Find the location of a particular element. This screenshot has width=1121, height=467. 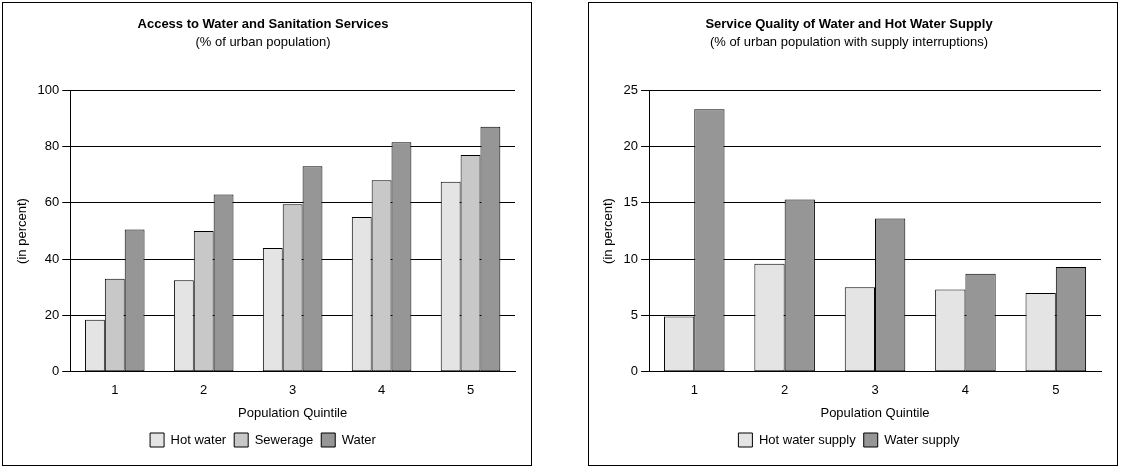

y-tick-label: 60 is located at coordinates (52, 202).